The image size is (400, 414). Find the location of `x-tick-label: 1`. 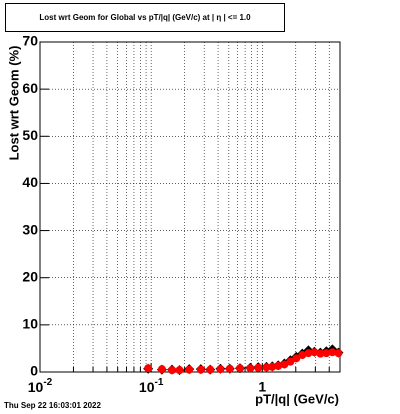

x-tick-label: 1 is located at coordinates (262, 387).